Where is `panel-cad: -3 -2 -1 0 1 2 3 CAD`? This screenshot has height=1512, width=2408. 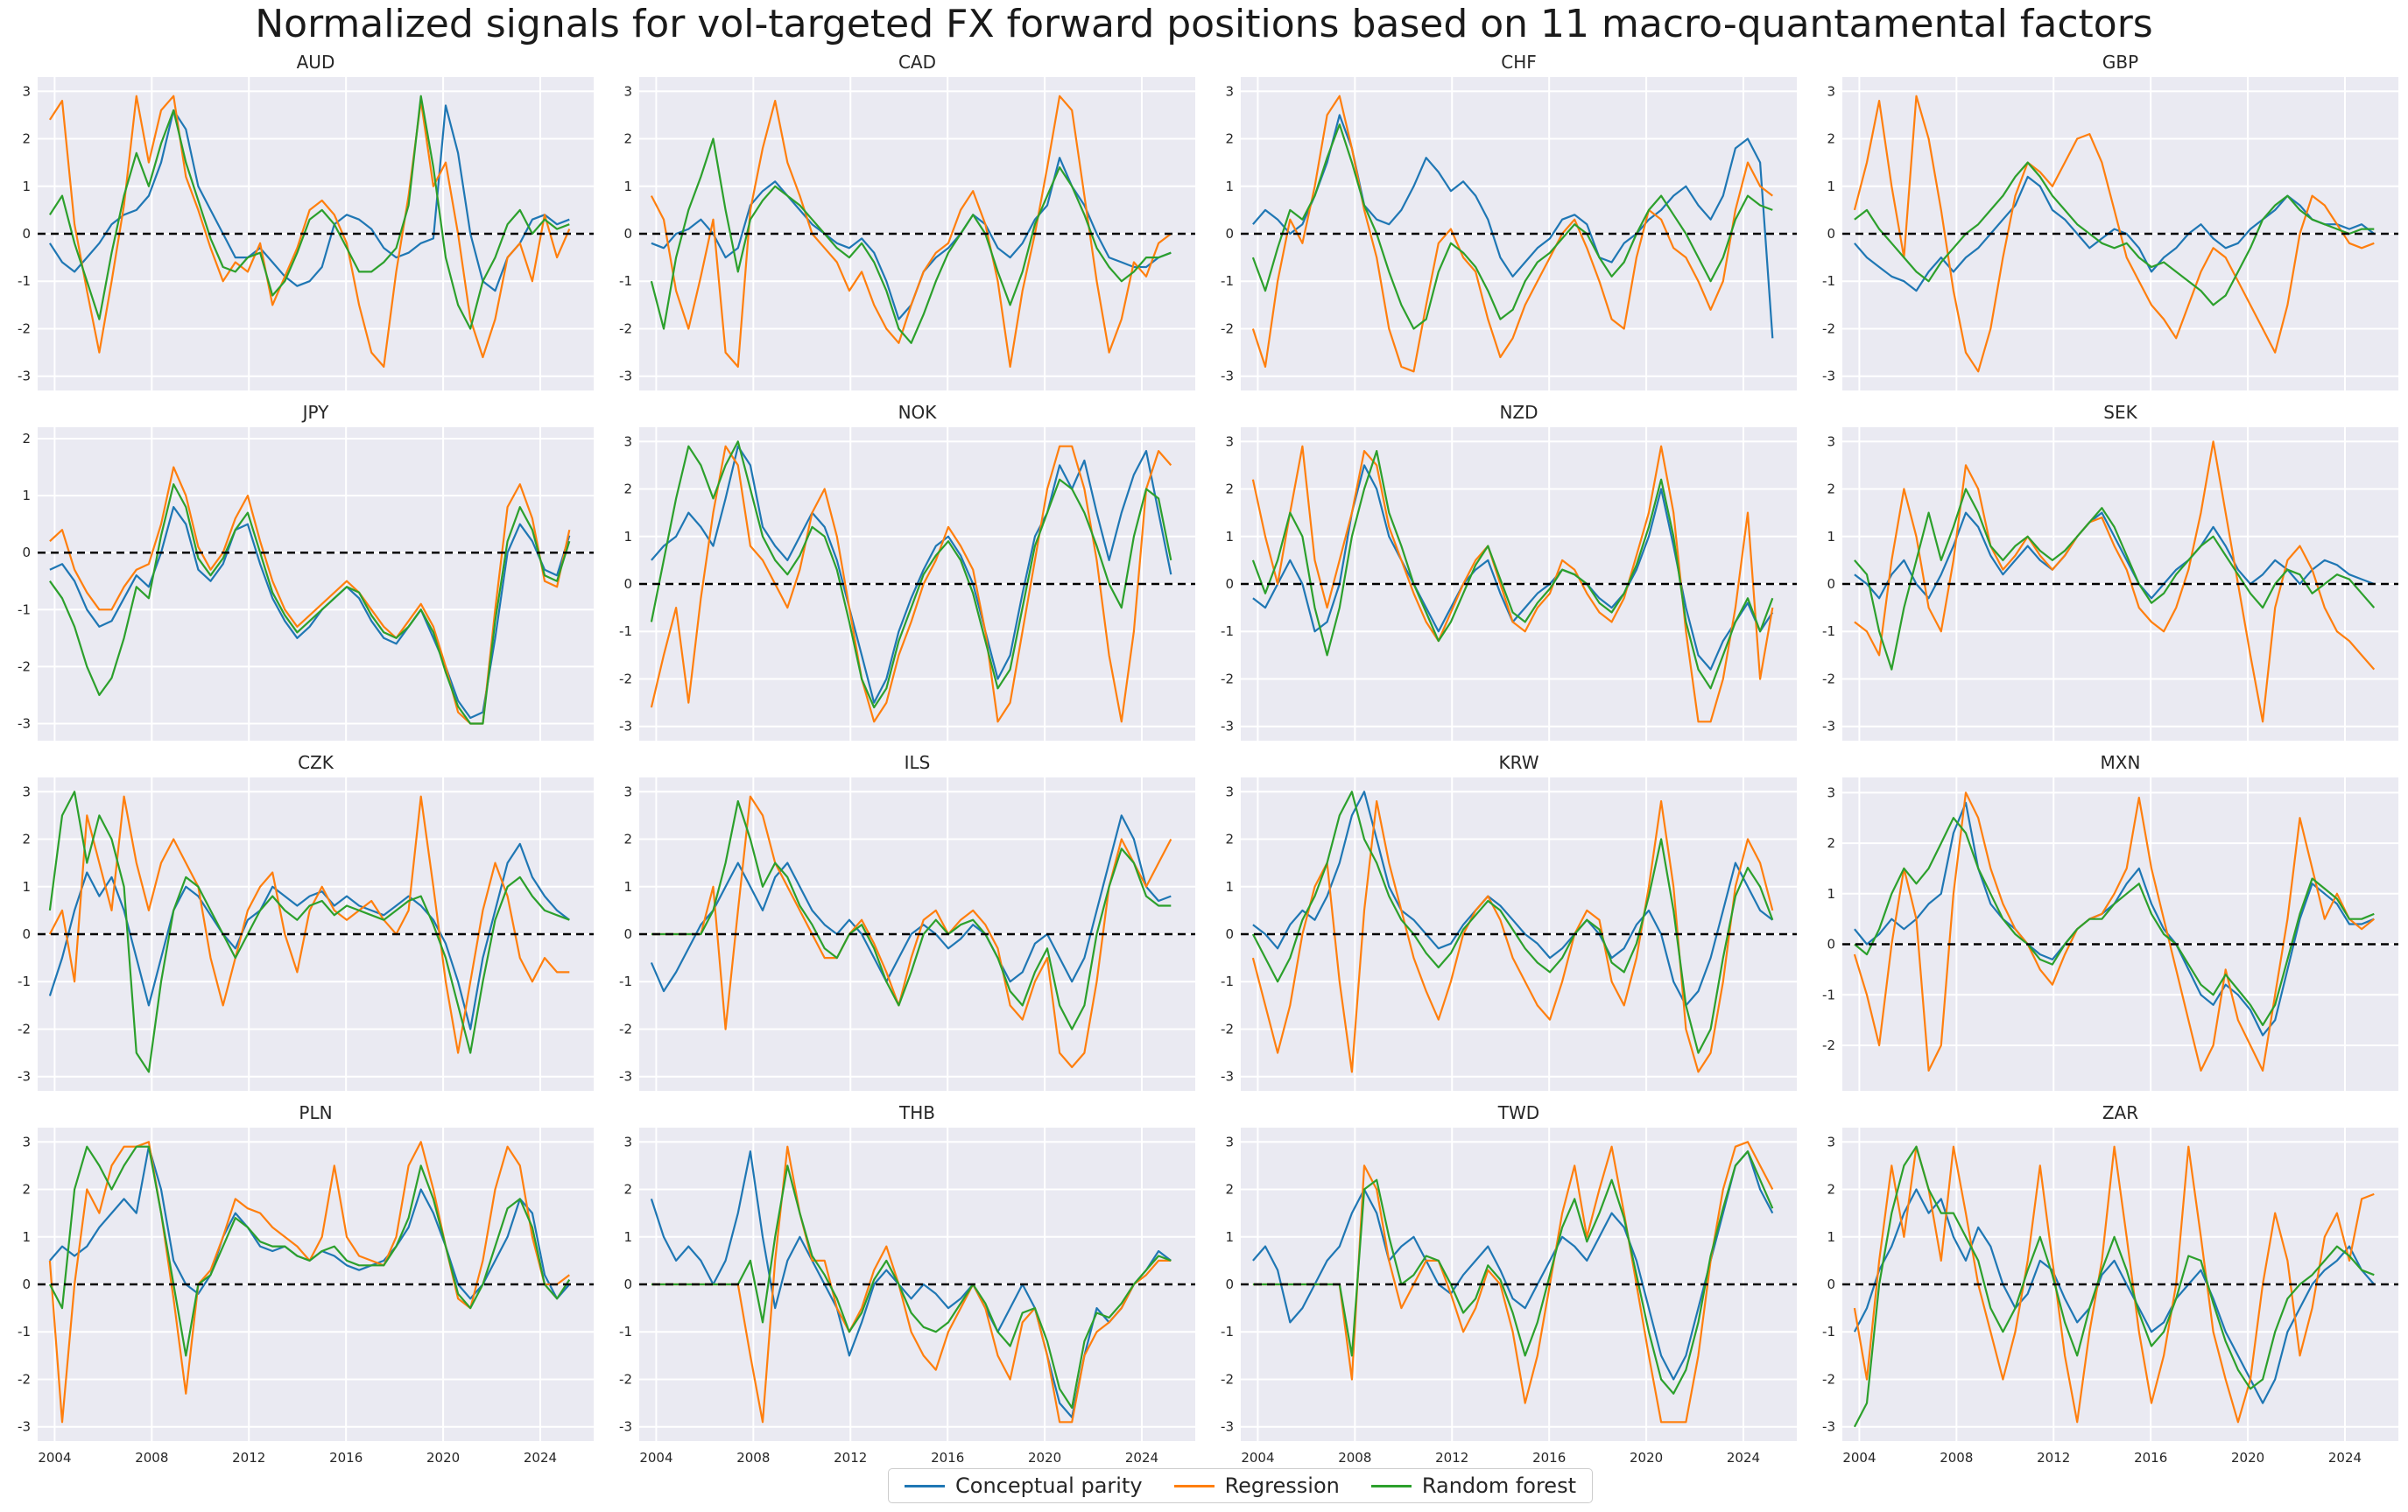 panel-cad: -3 -2 -1 0 1 2 3 CAD is located at coordinates (907, 221).